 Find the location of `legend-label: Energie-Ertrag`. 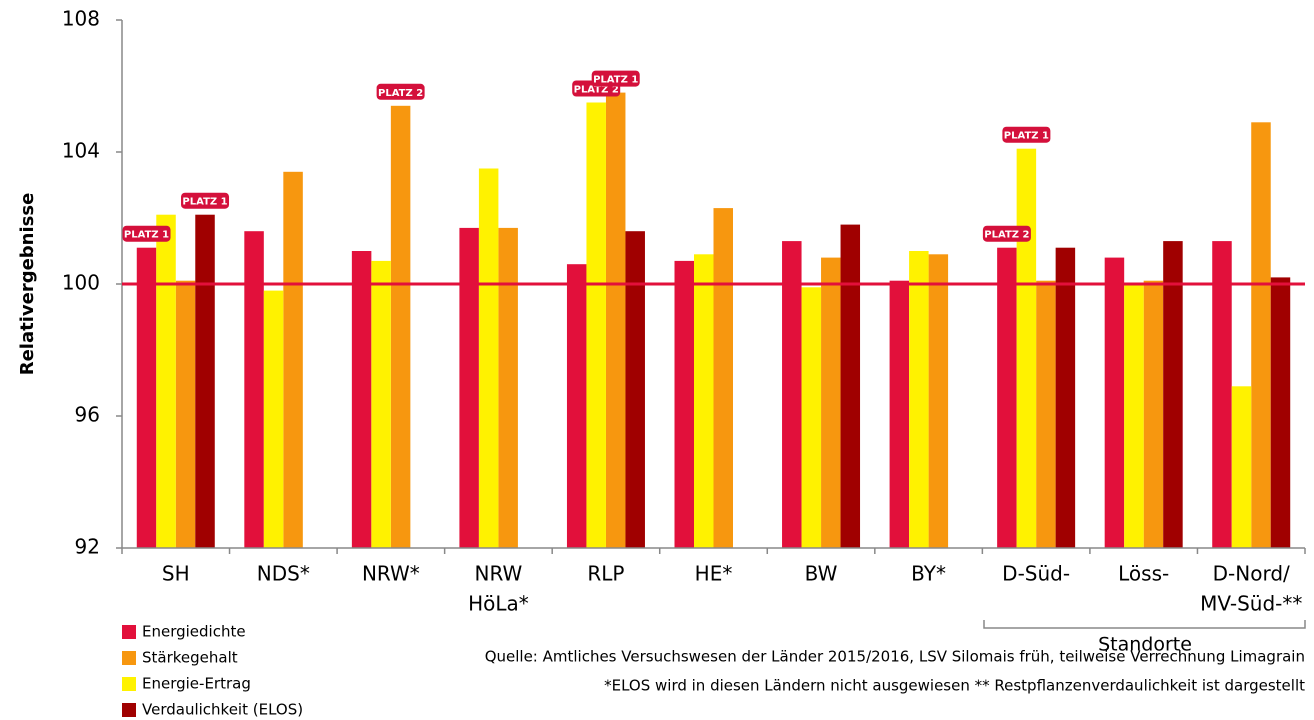

legend-label: Energie-Ertrag is located at coordinates (196, 684).